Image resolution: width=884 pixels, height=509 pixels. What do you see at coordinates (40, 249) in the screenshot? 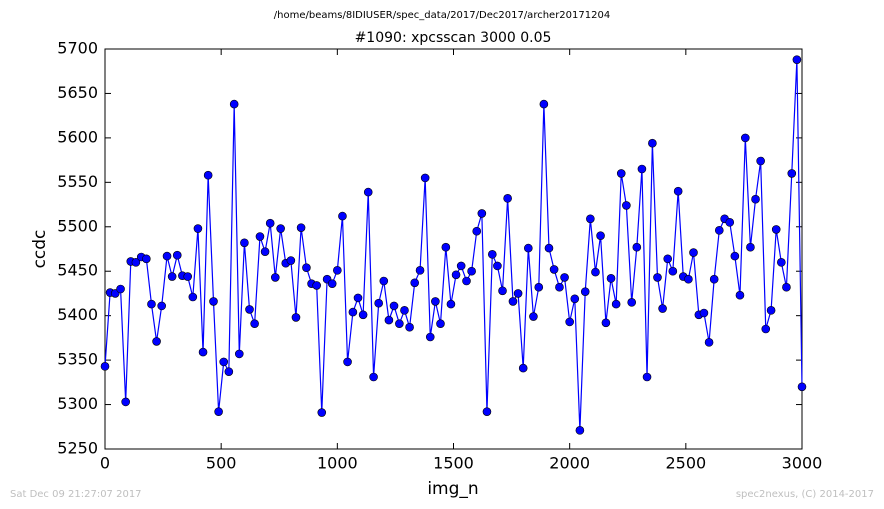
I see `y-axis-label: ccdc` at bounding box center [40, 249].